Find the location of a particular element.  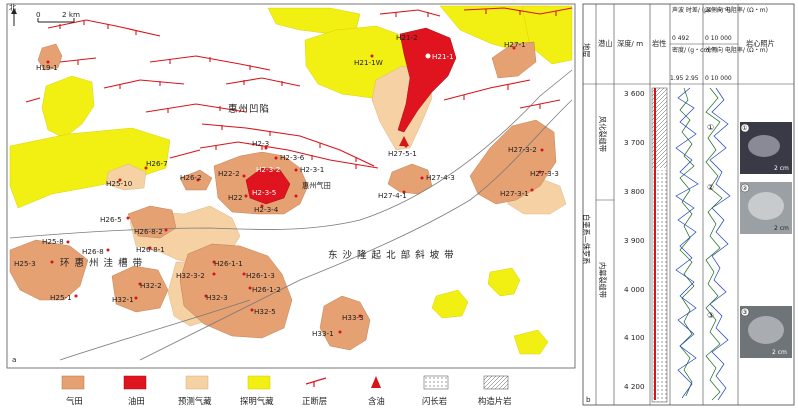

boundary-line is located at coordinates (155, 330).